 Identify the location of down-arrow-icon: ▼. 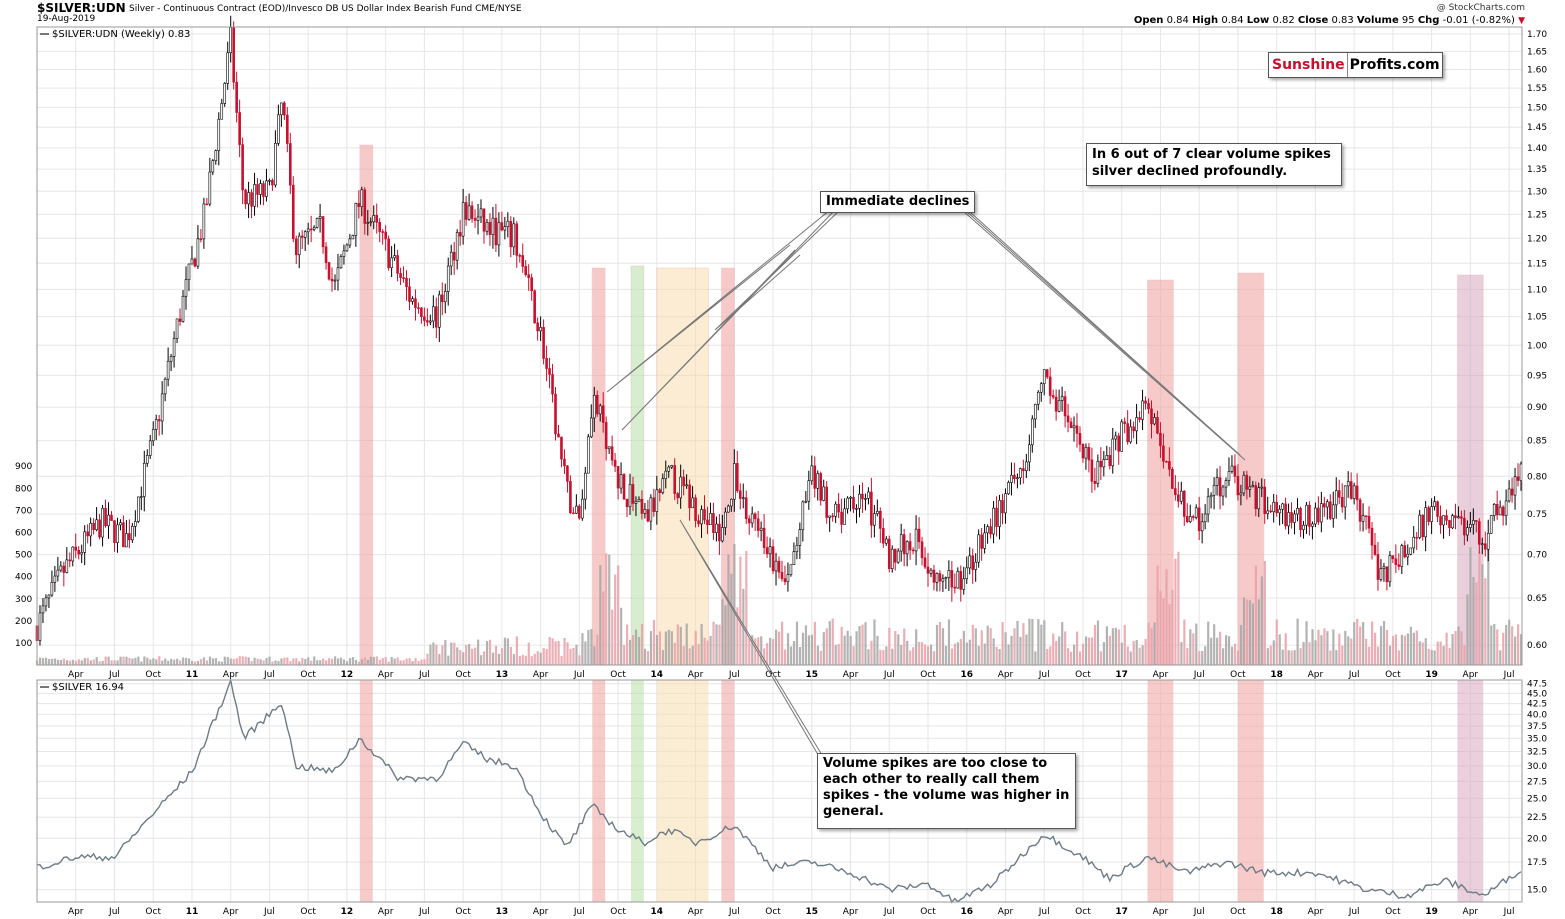
(1521, 21).